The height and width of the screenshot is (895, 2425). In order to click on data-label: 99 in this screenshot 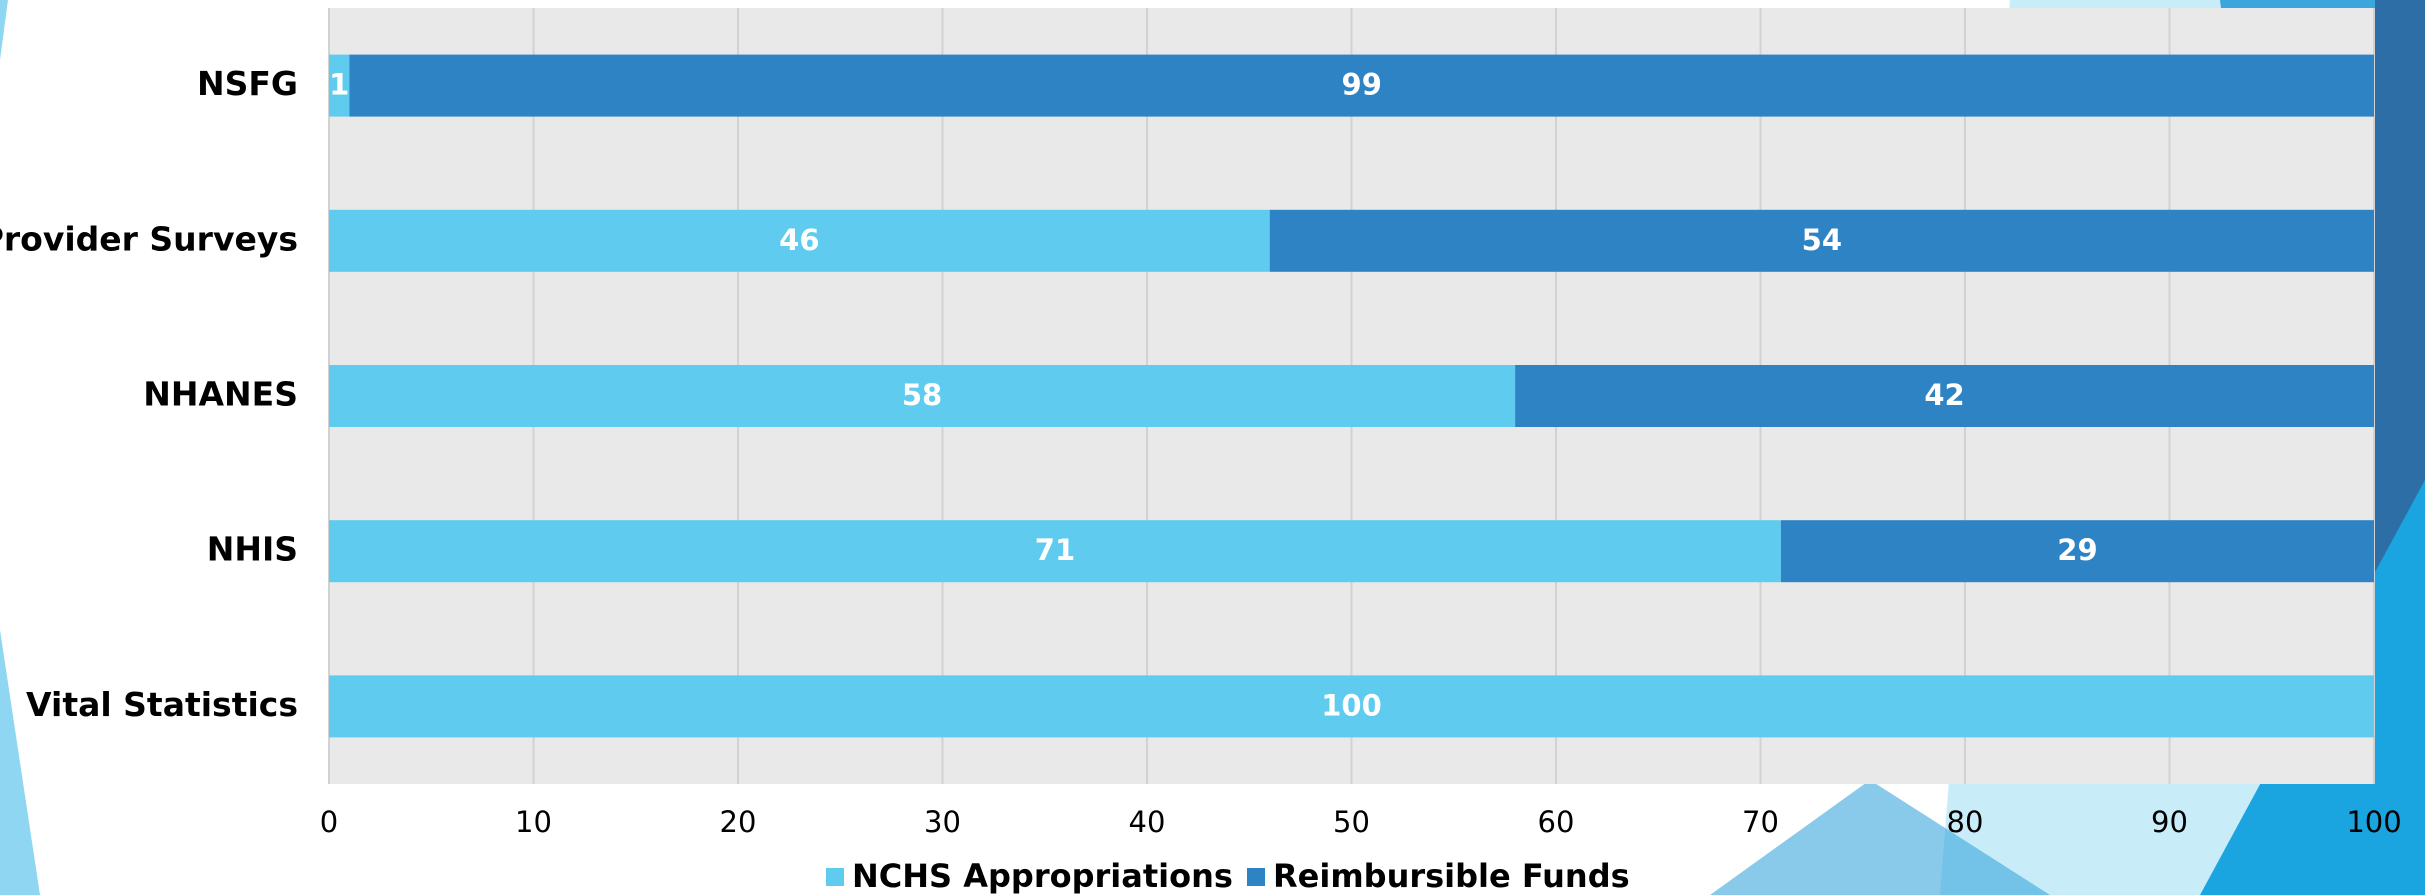, I will do `click(1362, 85)`.